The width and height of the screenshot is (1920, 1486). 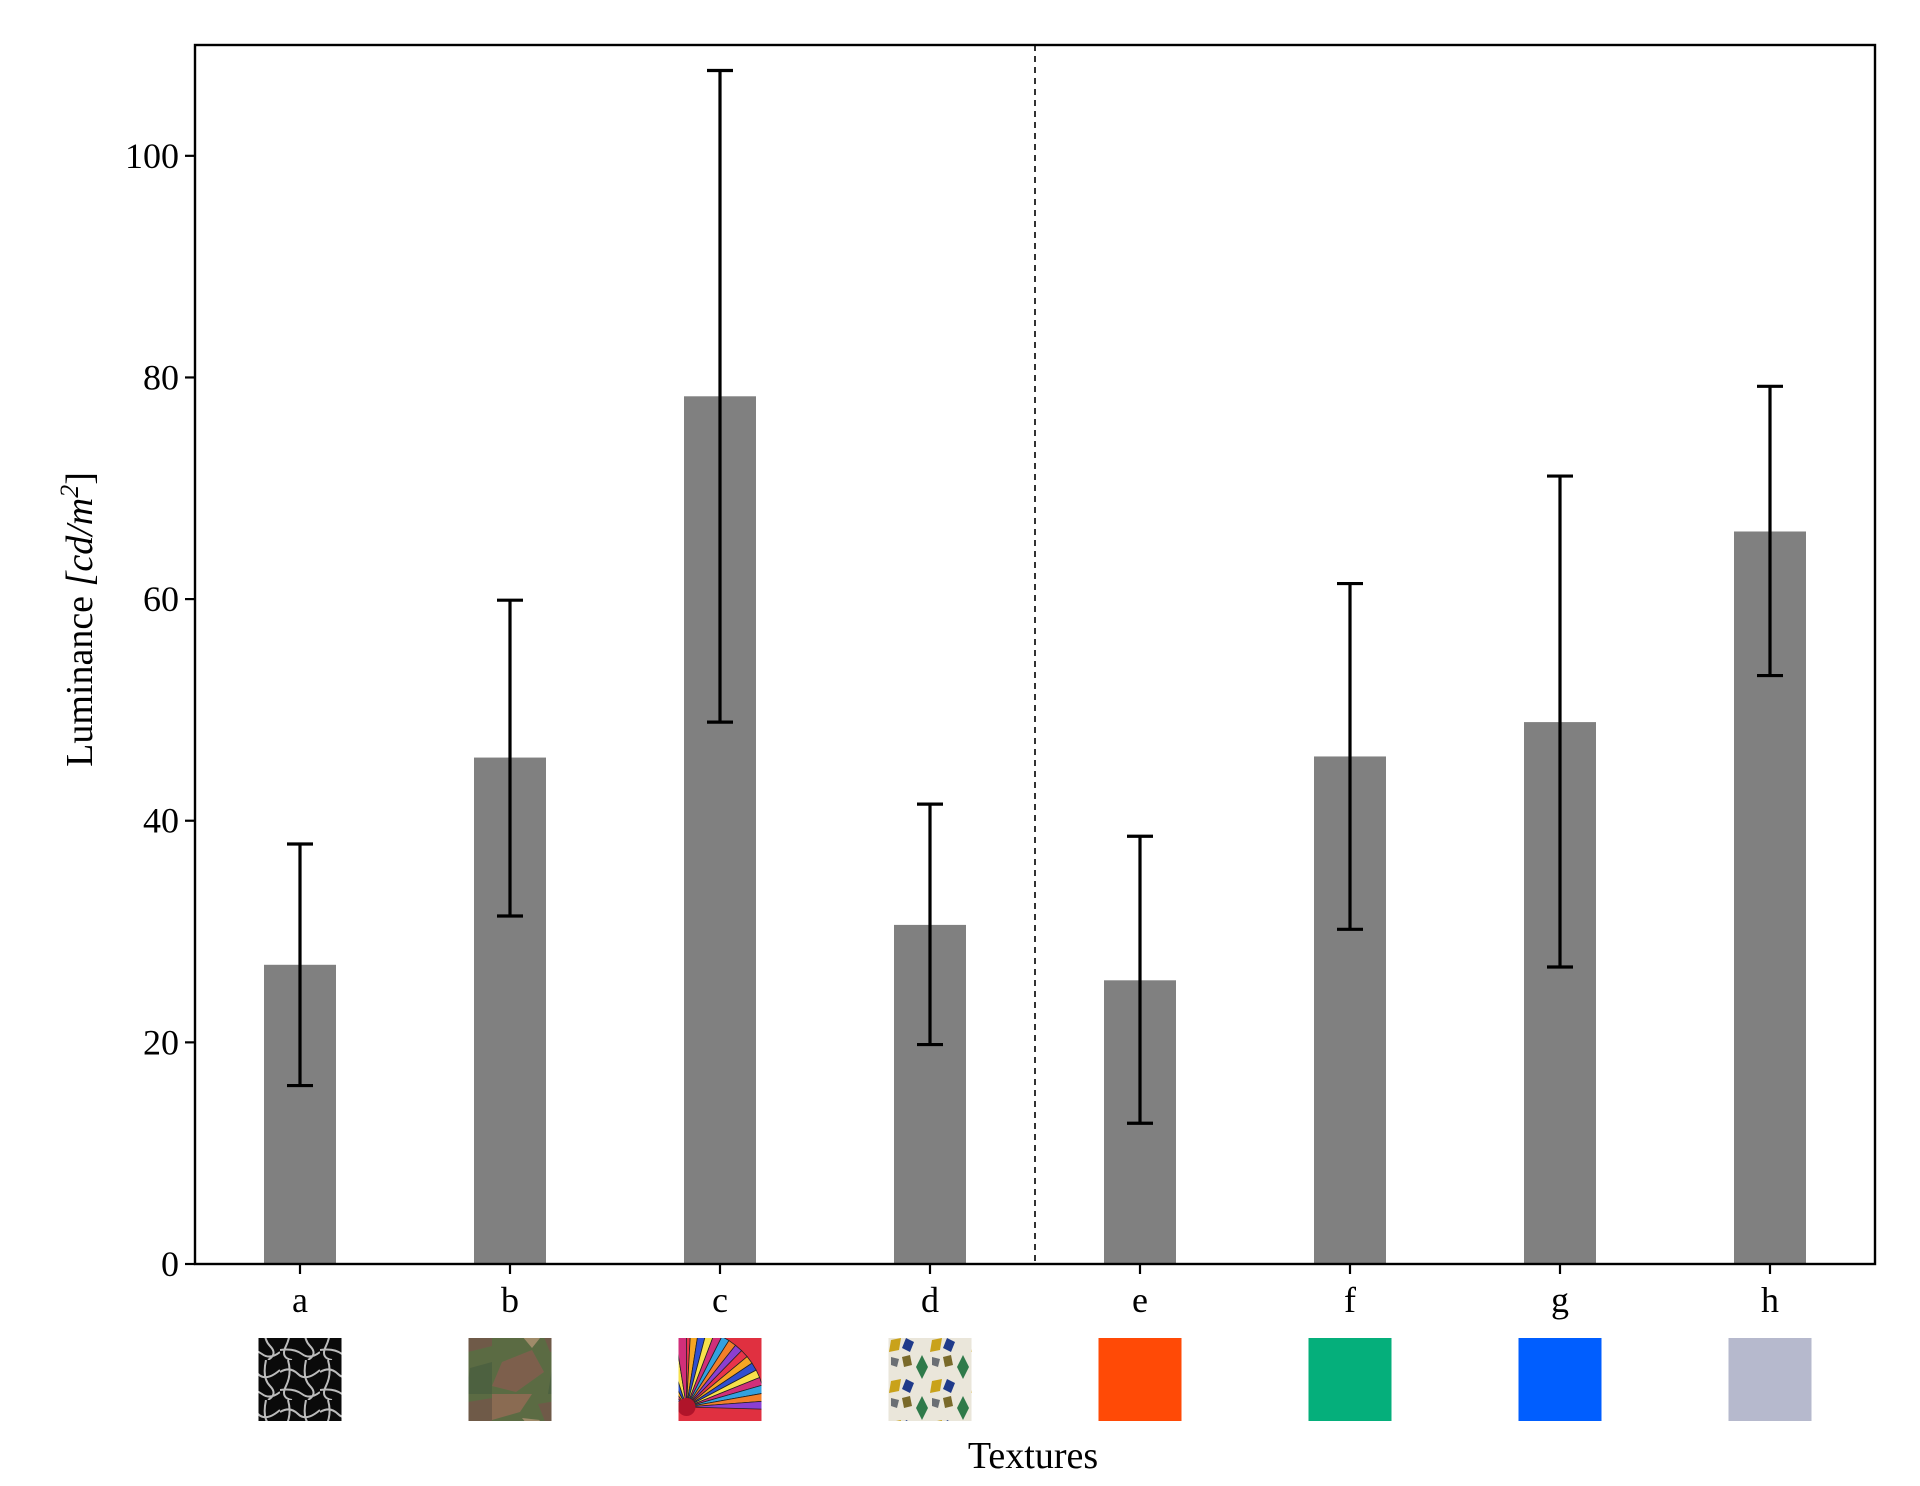 What do you see at coordinates (1350, 1300) in the screenshot?
I see `x-tick-label-f: f` at bounding box center [1350, 1300].